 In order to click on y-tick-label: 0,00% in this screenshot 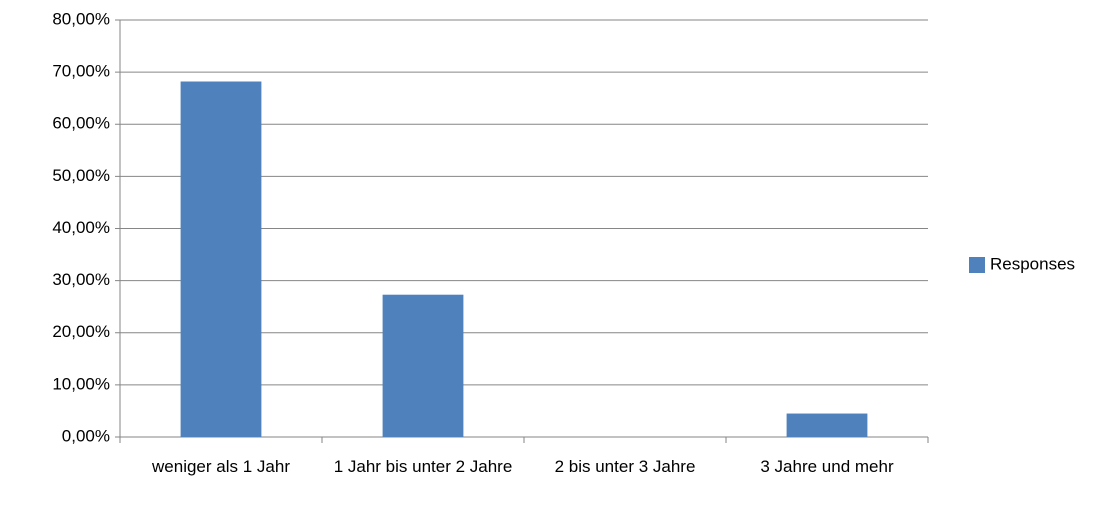, I will do `click(86, 435)`.